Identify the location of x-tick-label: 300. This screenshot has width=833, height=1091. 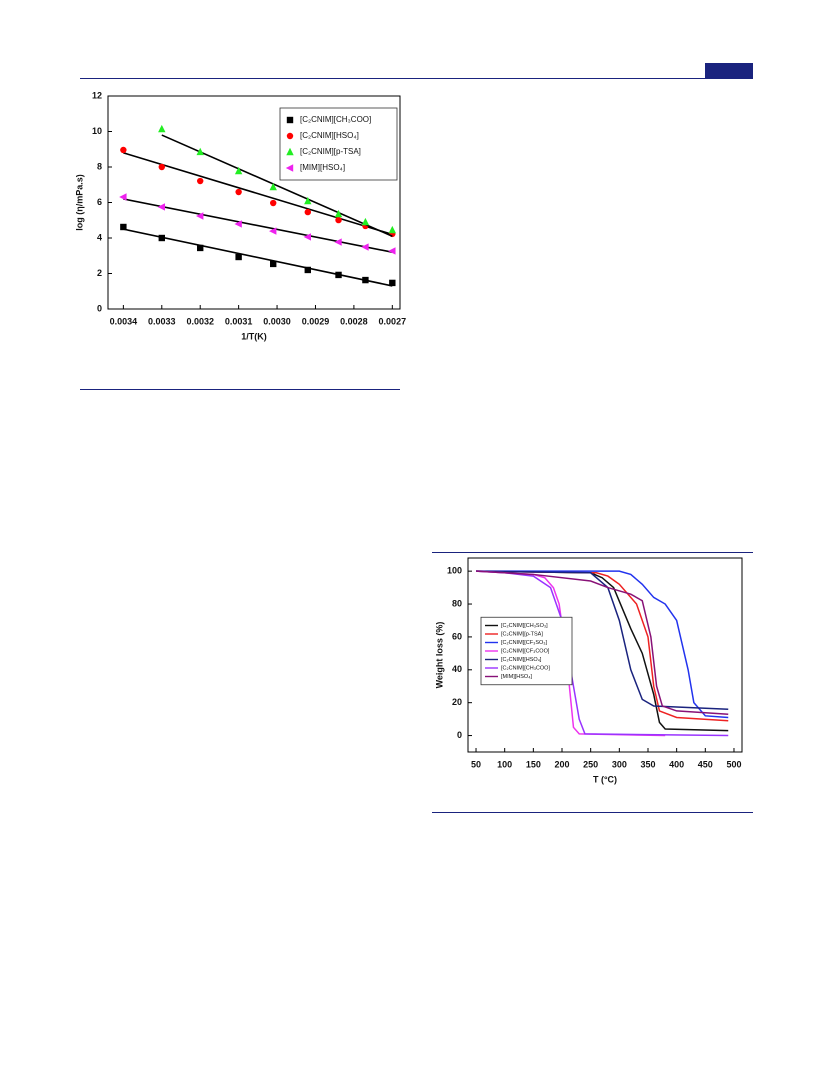
(619, 764).